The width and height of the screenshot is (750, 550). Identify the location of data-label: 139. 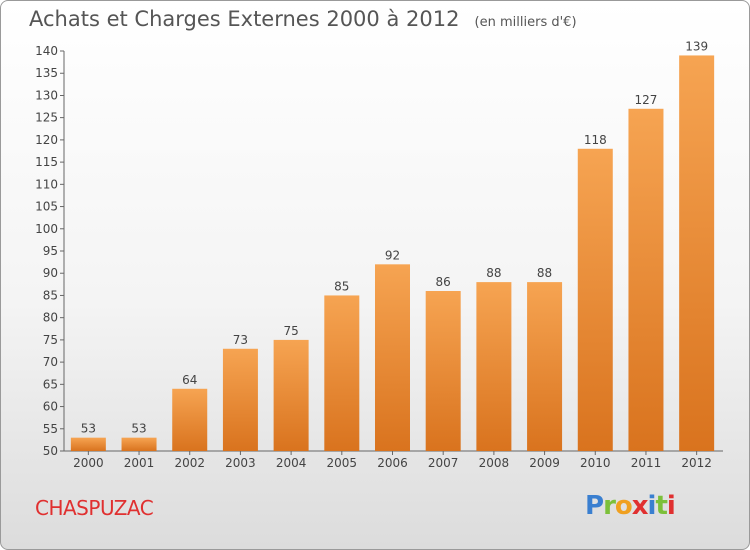
(696, 46).